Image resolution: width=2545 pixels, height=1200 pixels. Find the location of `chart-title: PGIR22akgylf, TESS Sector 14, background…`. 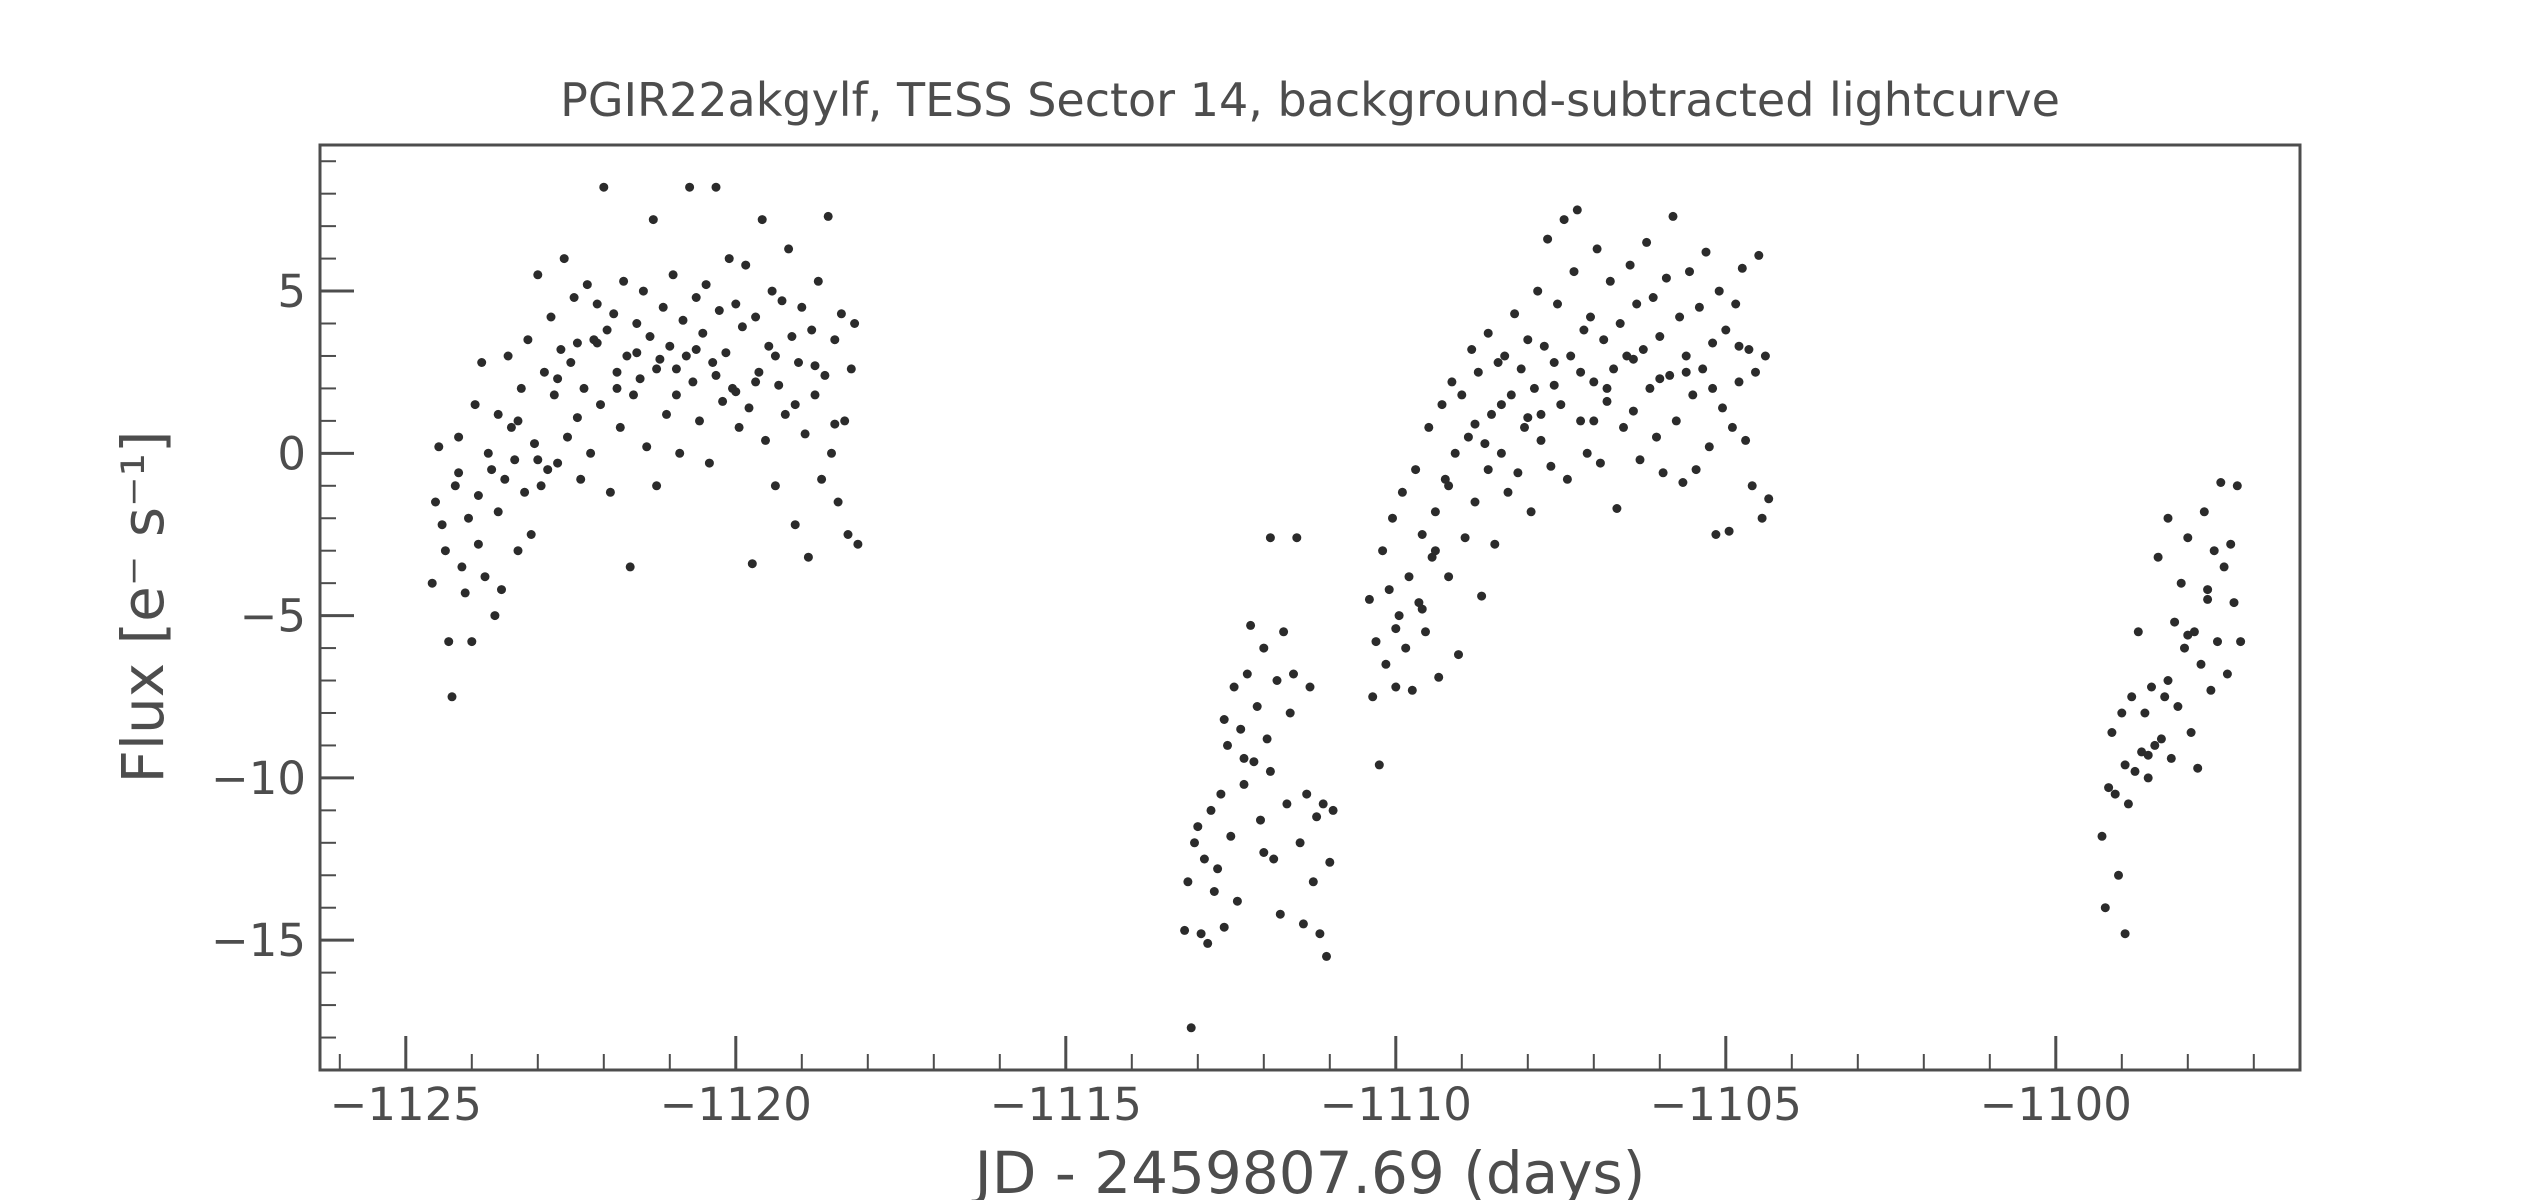

chart-title: PGIR22akgylf, TESS Sector 14, background… is located at coordinates (1310, 100).